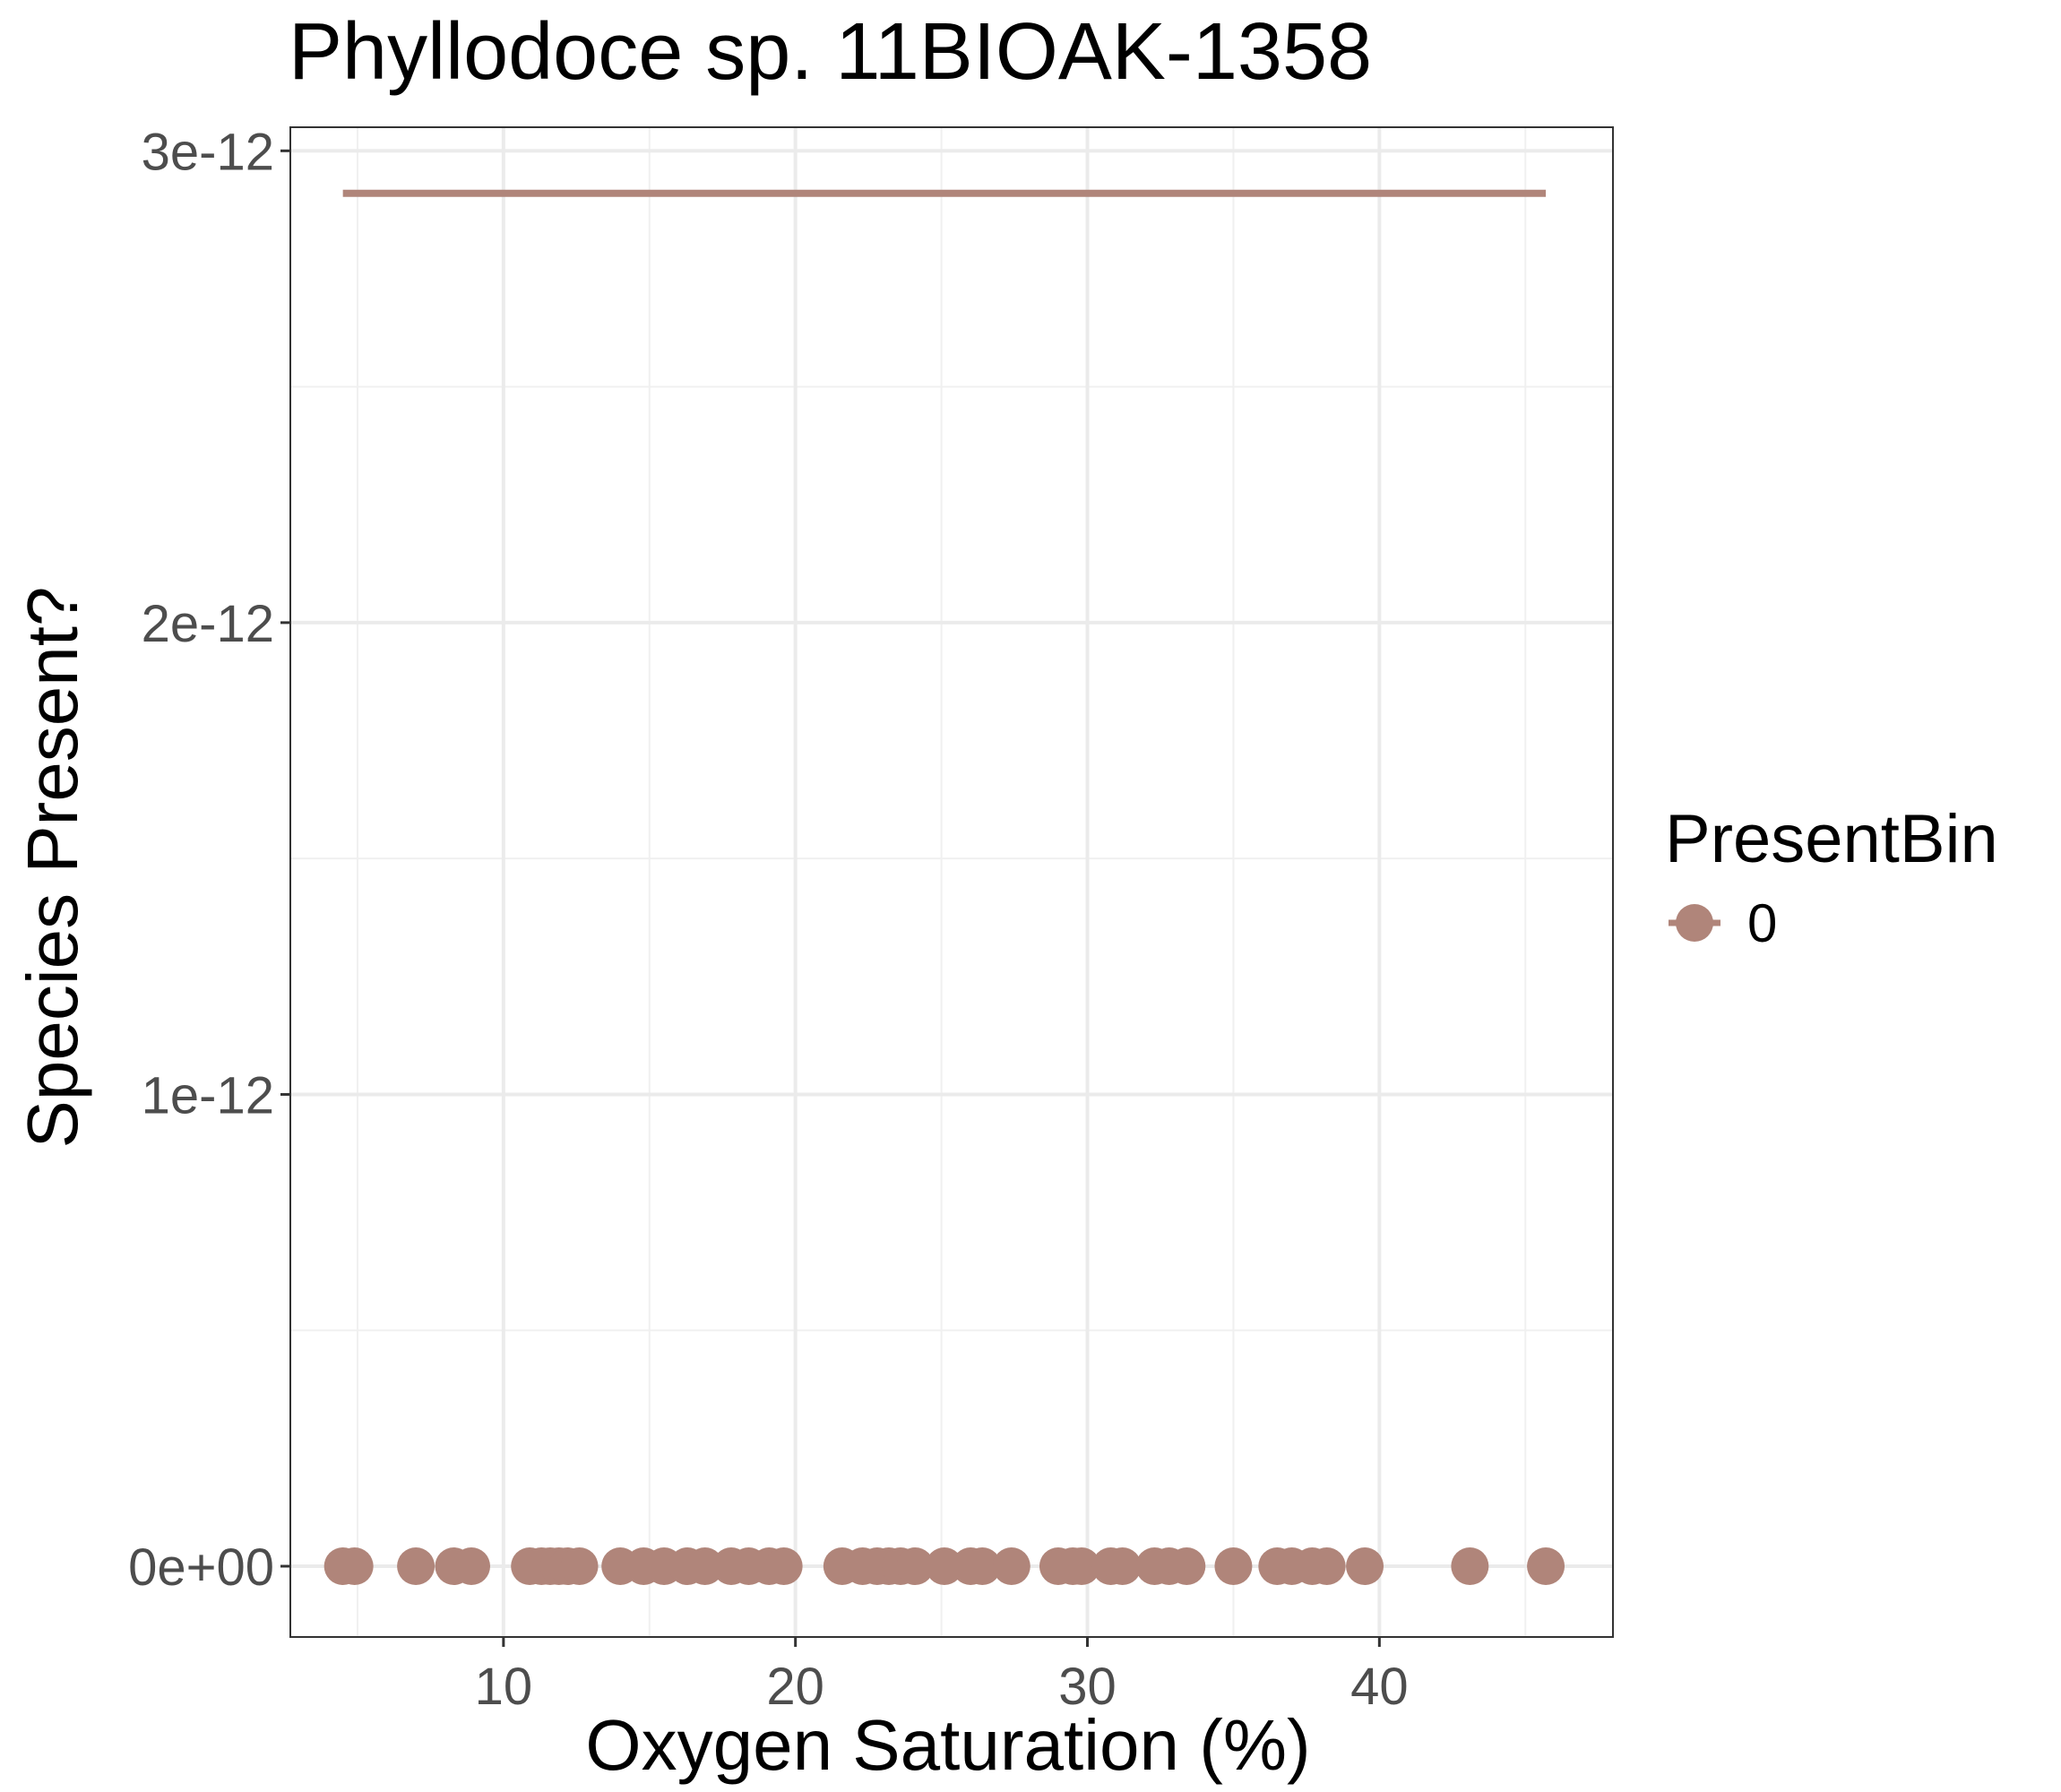 The width and height of the screenshot is (2061, 1792). I want to click on legend-entry-label: 0, so click(1762, 923).